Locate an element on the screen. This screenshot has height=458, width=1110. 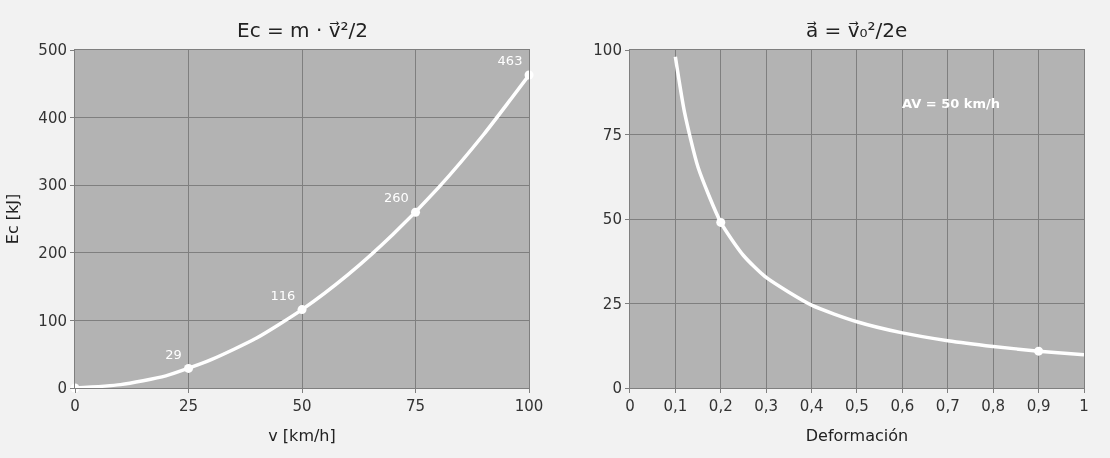
y-tick-label: 50 is located at coordinates (612, 219).